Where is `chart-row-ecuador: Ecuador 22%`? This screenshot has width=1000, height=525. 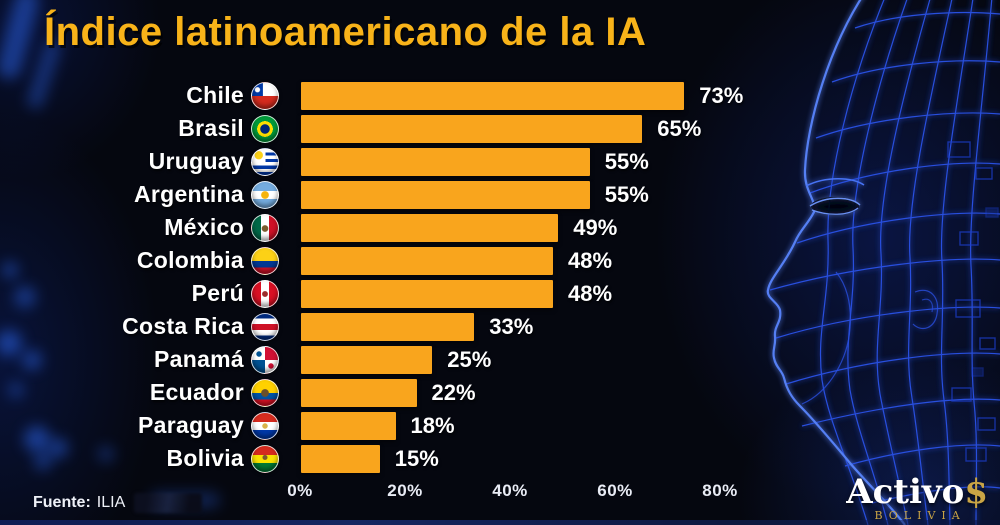 chart-row-ecuador: Ecuador 22% is located at coordinates (500, 392).